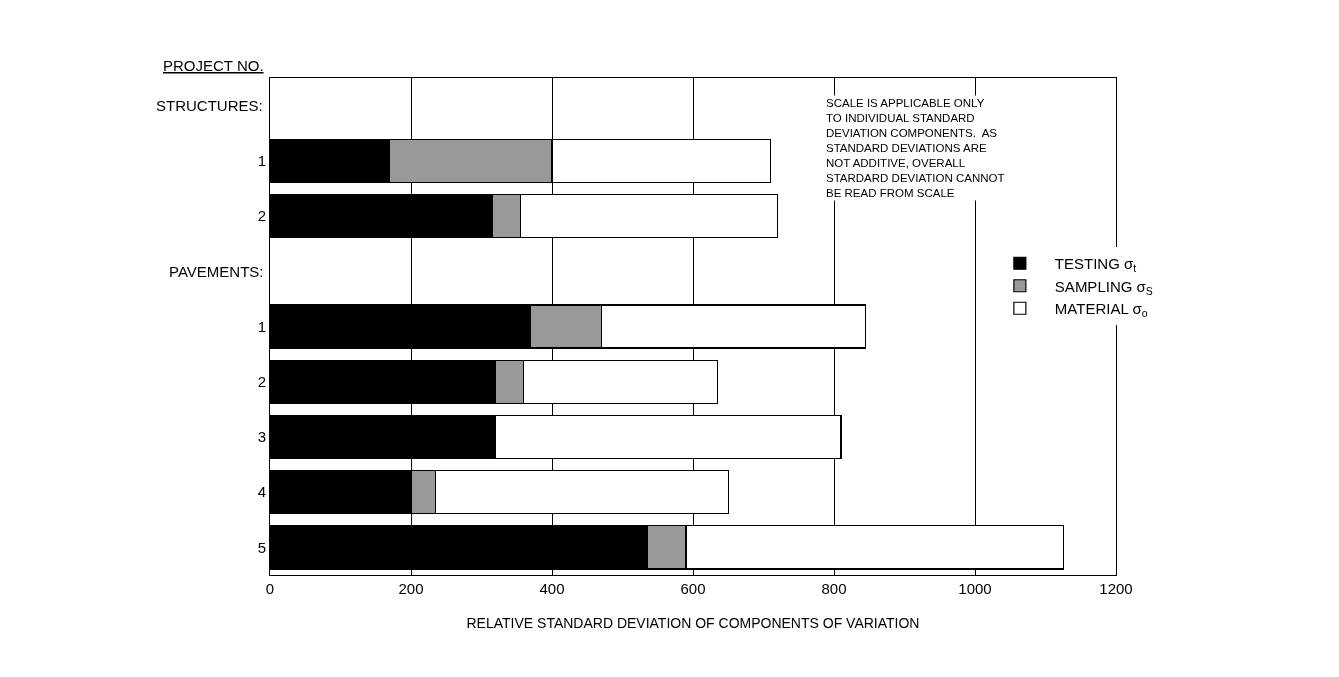 Image resolution: width=1339 pixels, height=677 pixels. Describe the element at coordinates (1116, 588) in the screenshot. I see `x-tick-label: 1200` at that location.